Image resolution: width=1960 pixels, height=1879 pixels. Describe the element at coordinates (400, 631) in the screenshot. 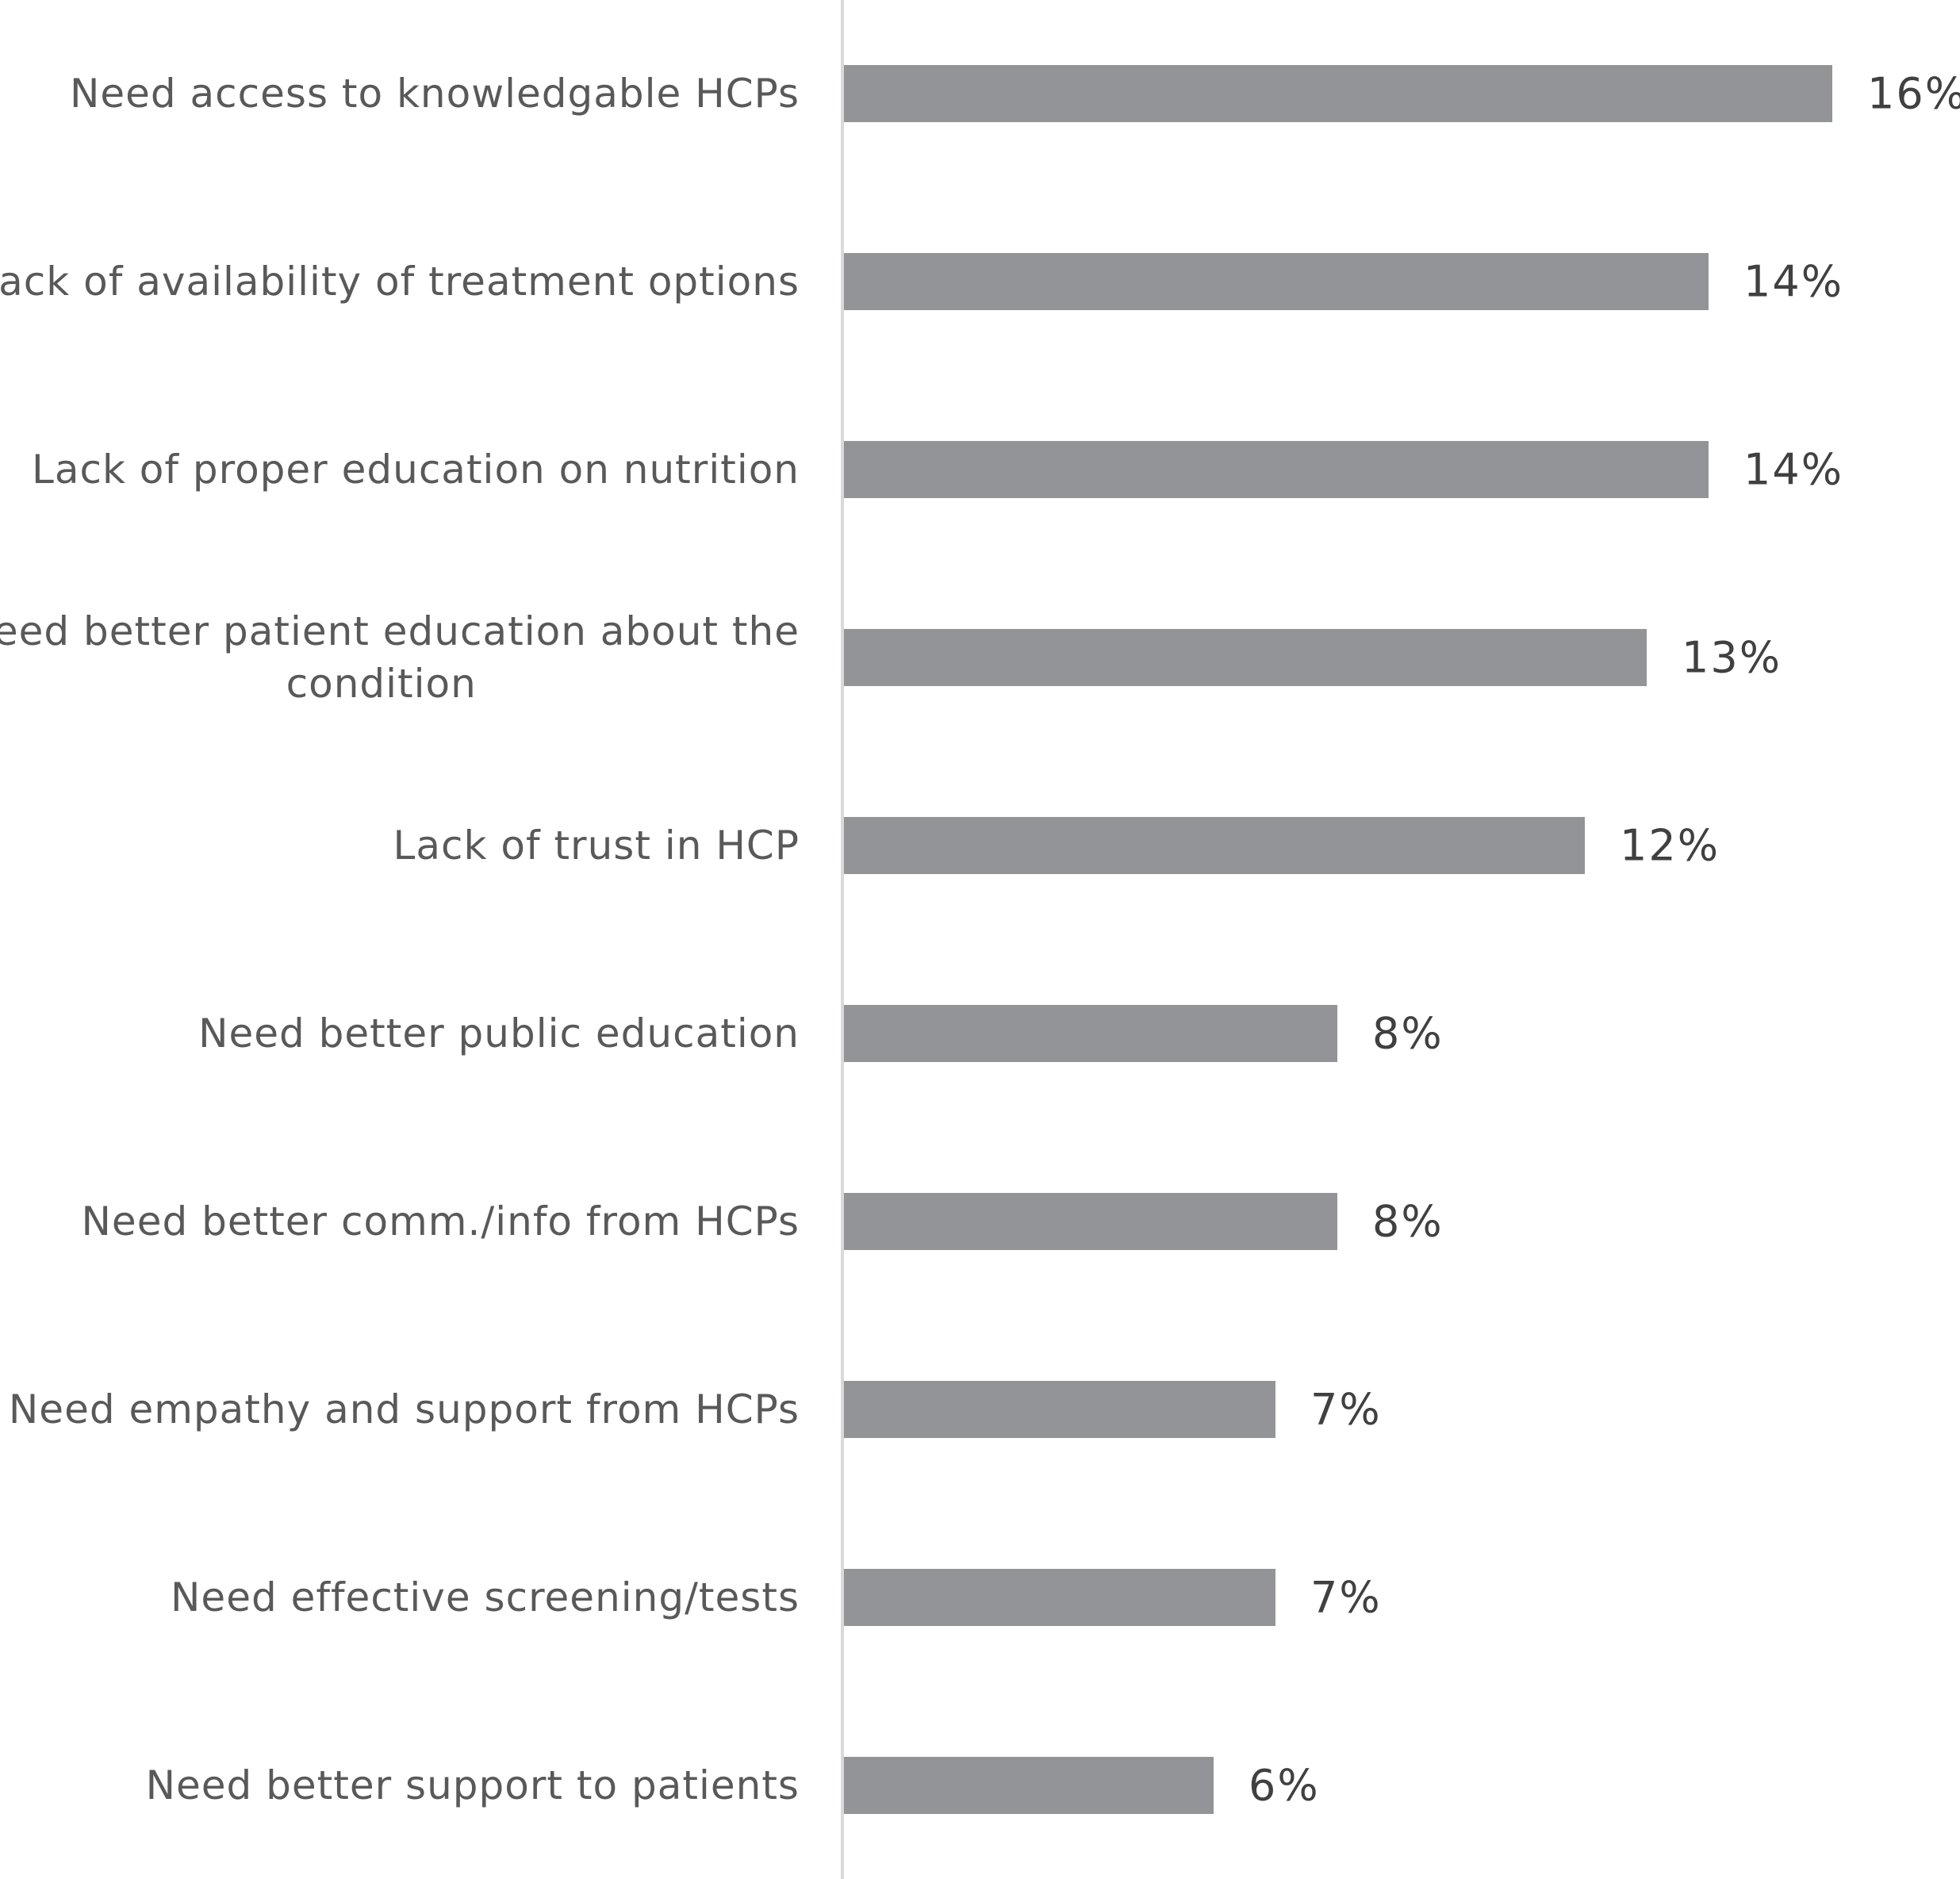

I see `category-label-line: Need better patient education about the` at that location.